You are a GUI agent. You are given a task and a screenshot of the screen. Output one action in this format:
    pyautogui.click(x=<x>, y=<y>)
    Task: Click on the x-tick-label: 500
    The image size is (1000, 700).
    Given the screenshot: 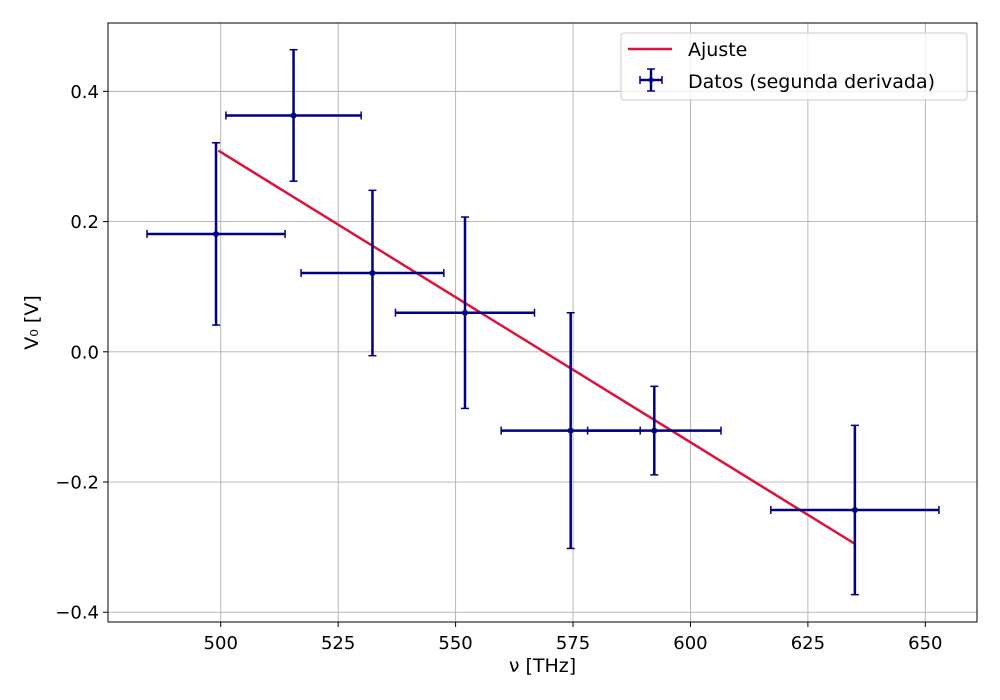 What is the action you would take?
    pyautogui.click(x=221, y=643)
    